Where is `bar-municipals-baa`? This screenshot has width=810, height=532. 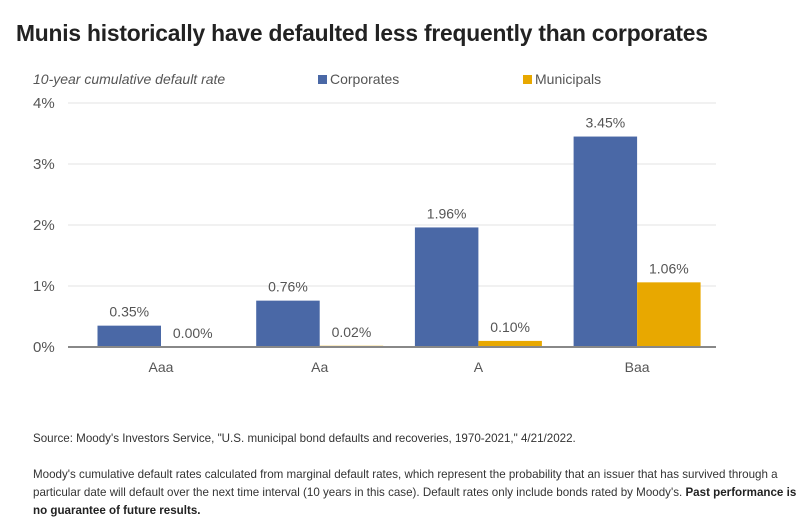 bar-municipals-baa is located at coordinates (669, 314).